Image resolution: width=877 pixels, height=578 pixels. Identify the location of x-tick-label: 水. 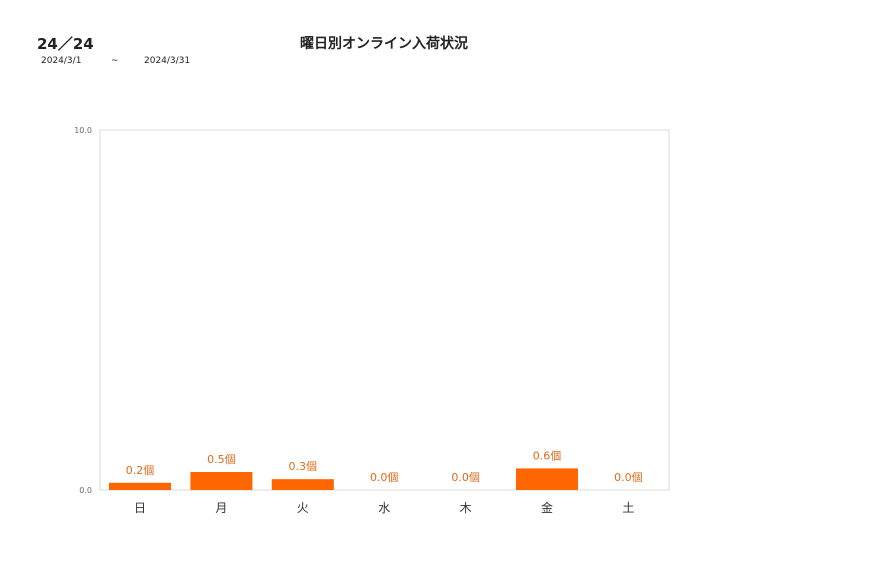
(384, 508).